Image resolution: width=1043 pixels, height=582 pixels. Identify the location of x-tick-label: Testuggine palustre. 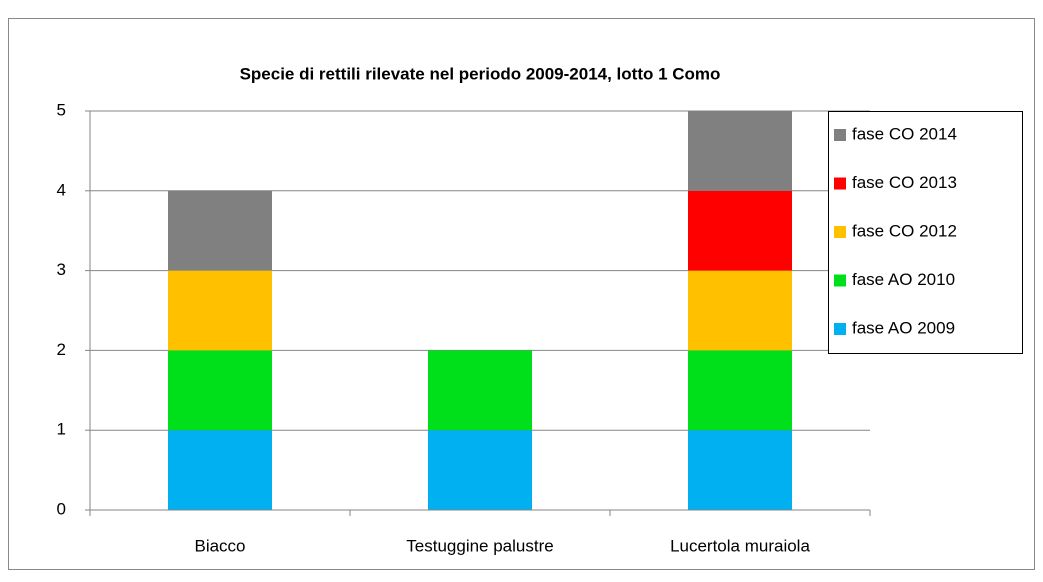
(479, 545).